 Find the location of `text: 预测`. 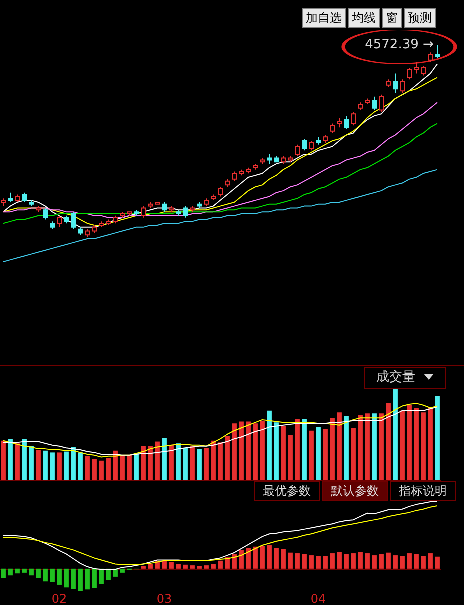

text: 预测 is located at coordinates (420, 18).